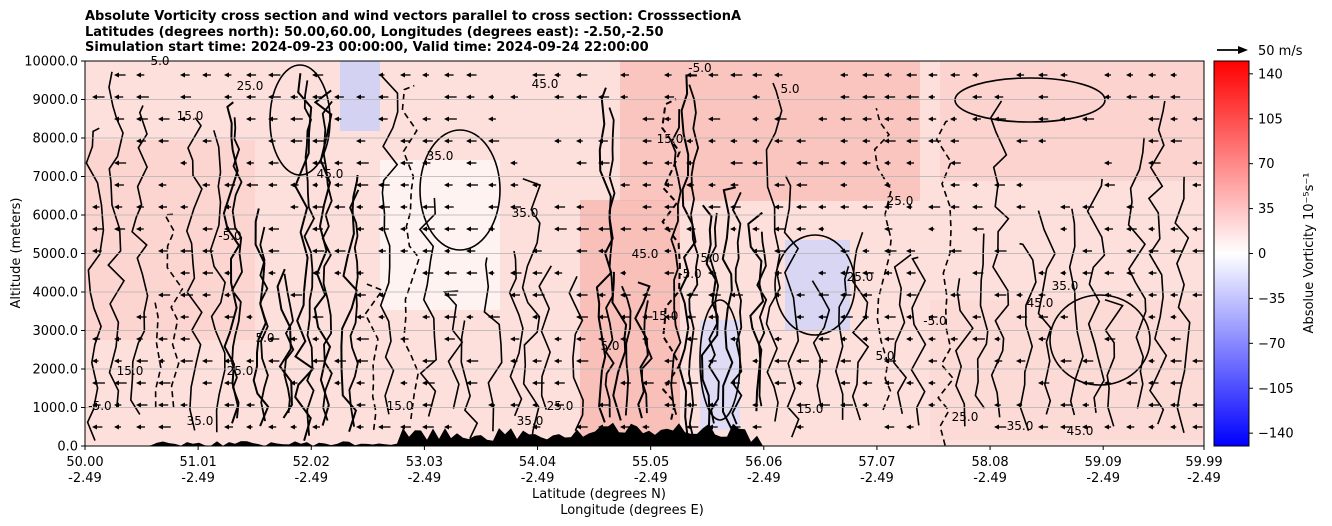  What do you see at coordinates (1203, 462) in the screenshot?
I see `x-tick-label-lat: 59.99` at bounding box center [1203, 462].